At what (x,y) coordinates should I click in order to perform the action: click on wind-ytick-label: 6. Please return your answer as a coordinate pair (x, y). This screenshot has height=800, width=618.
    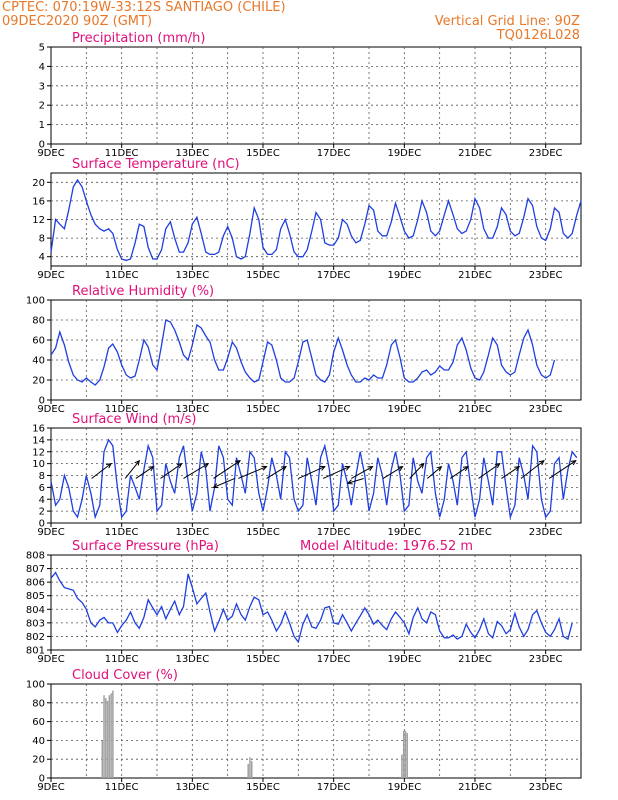
    Looking at the image, I should click on (42, 488).